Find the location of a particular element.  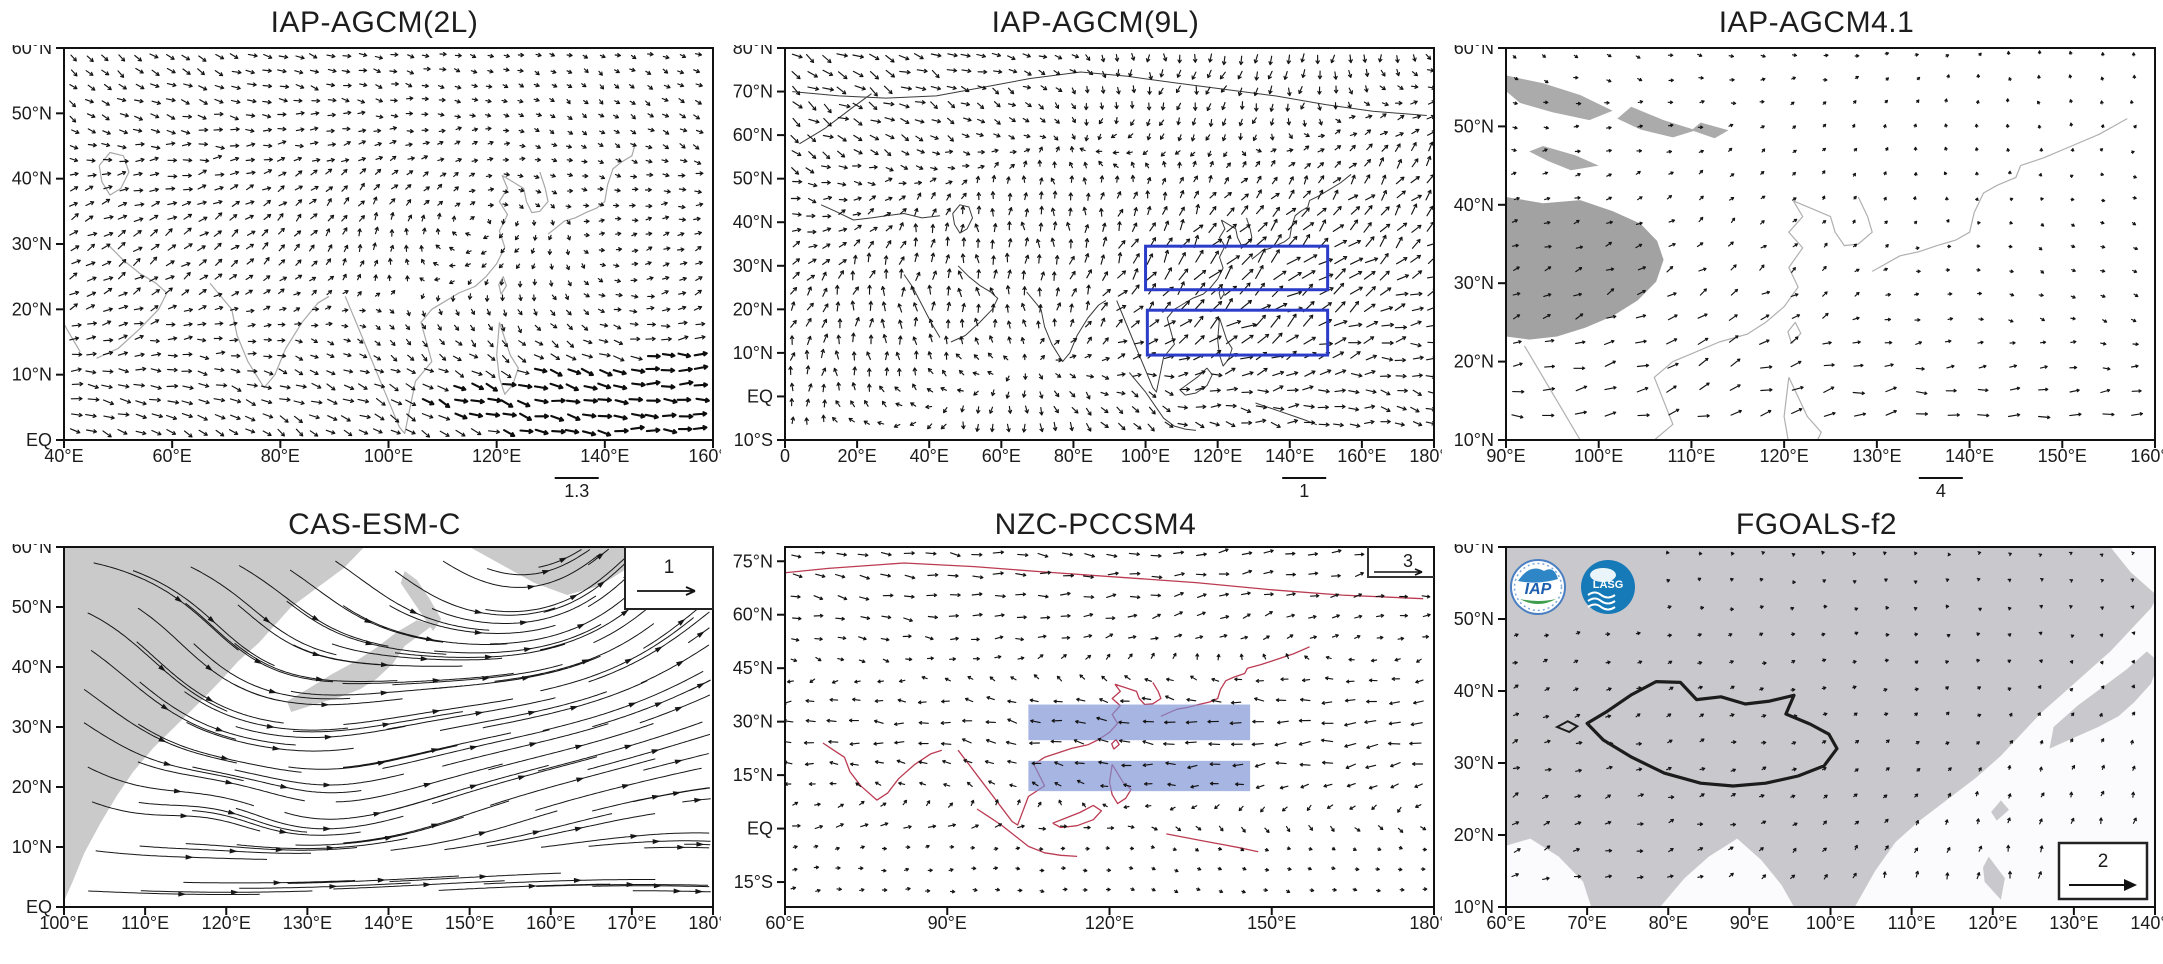

reference-scale-value: 3 is located at coordinates (1408, 561).